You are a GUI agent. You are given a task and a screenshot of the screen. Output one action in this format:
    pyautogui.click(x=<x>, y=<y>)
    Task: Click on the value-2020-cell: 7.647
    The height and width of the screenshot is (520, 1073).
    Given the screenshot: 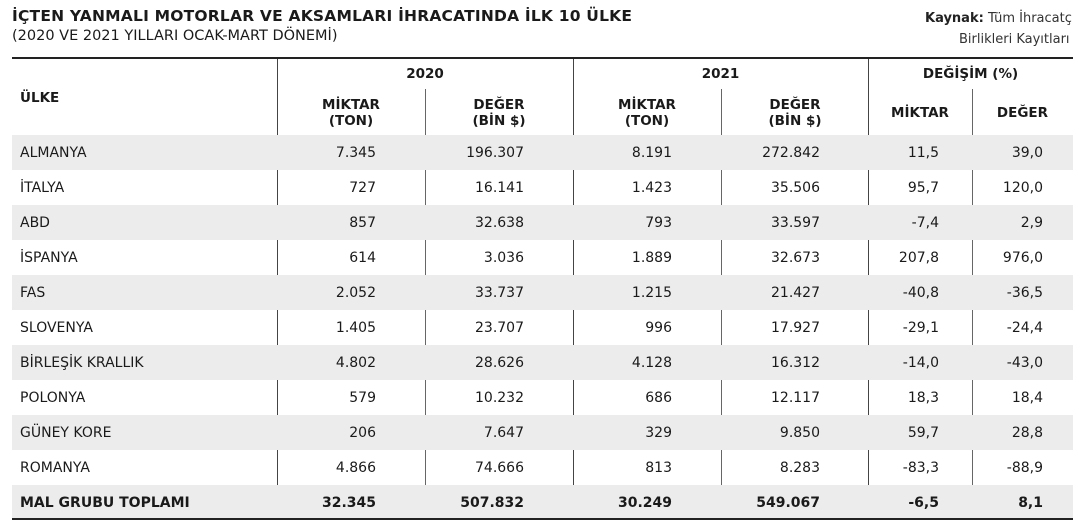 What is the action you would take?
    pyautogui.click(x=499, y=432)
    